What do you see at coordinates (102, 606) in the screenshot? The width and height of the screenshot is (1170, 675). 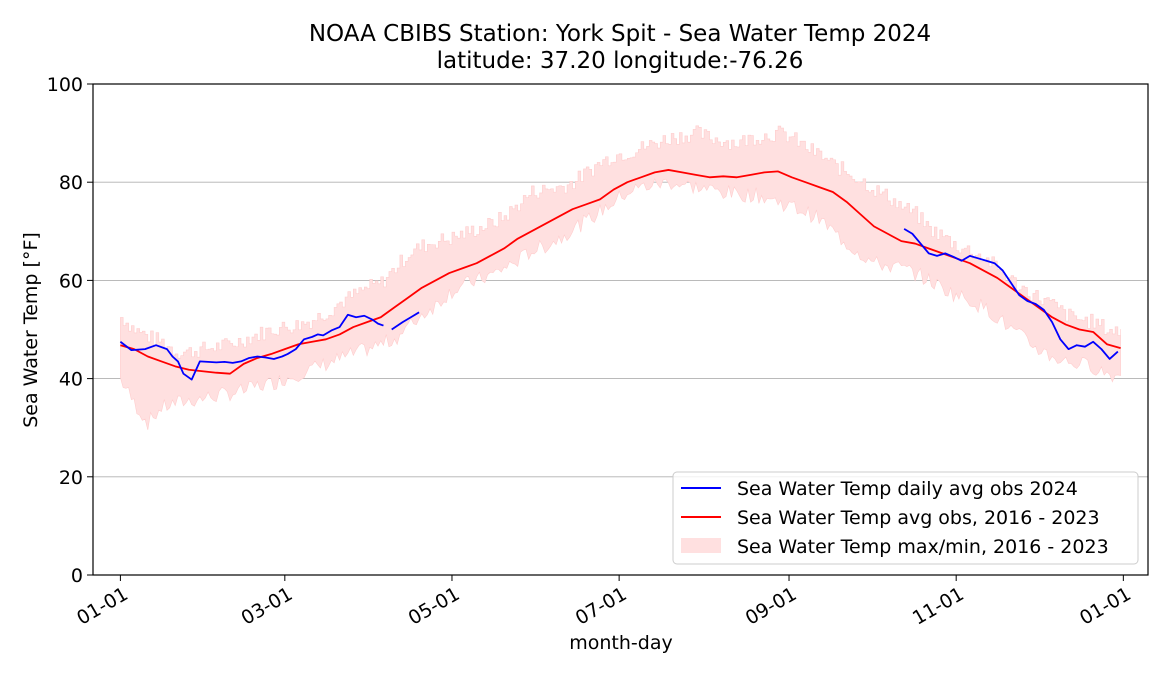 I see `x-tick-label-0: 01-01` at bounding box center [102, 606].